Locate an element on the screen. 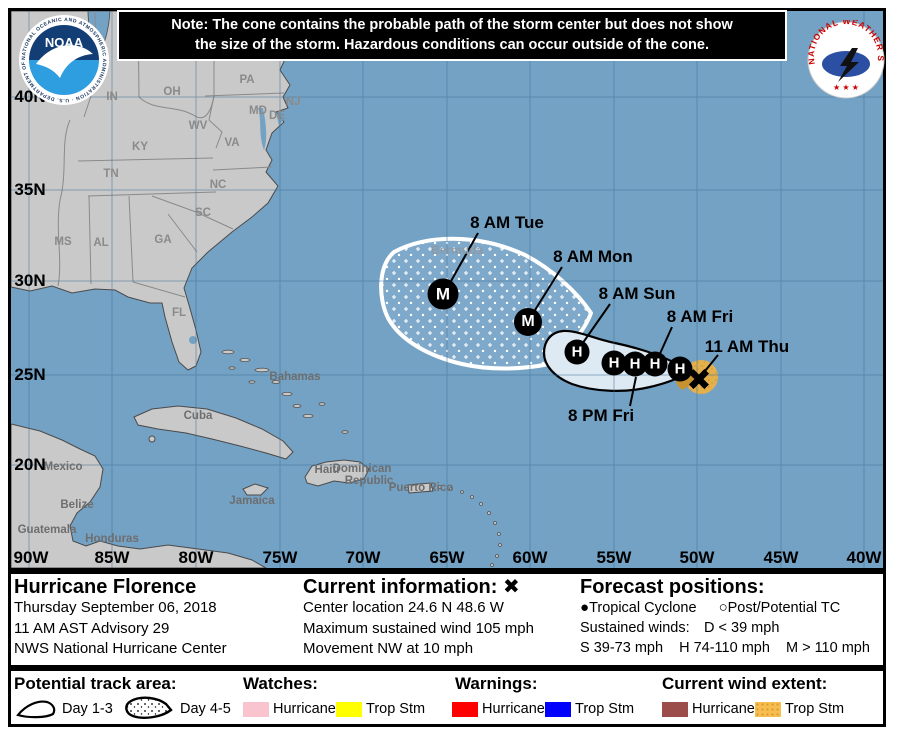 The image size is (897, 736). center-location: Center location 24.6 N 48.6 W is located at coordinates (403, 607).